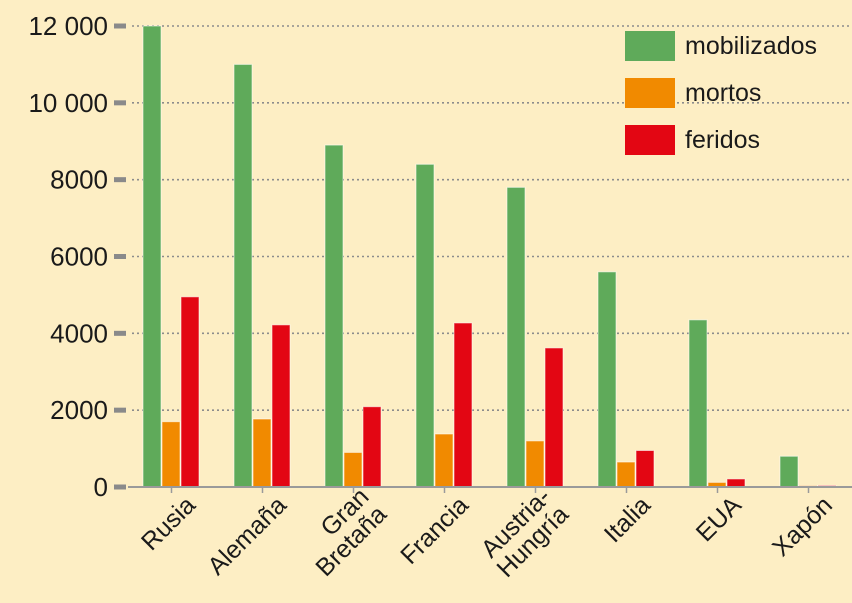 The height and width of the screenshot is (603, 852). What do you see at coordinates (650, 93) in the screenshot?
I see `legend-swatch-mortos` at bounding box center [650, 93].